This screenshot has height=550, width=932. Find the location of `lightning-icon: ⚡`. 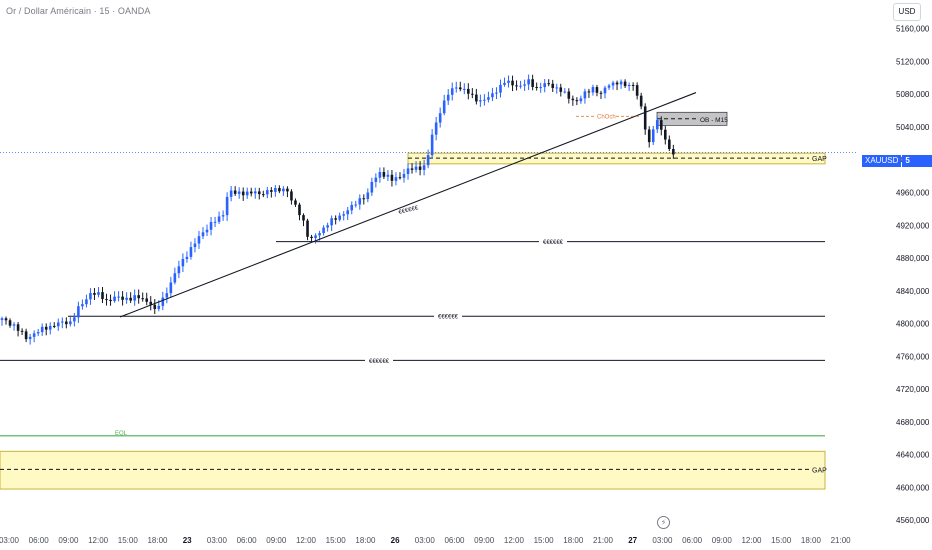

lightning-icon: ⚡ is located at coordinates (663, 522).